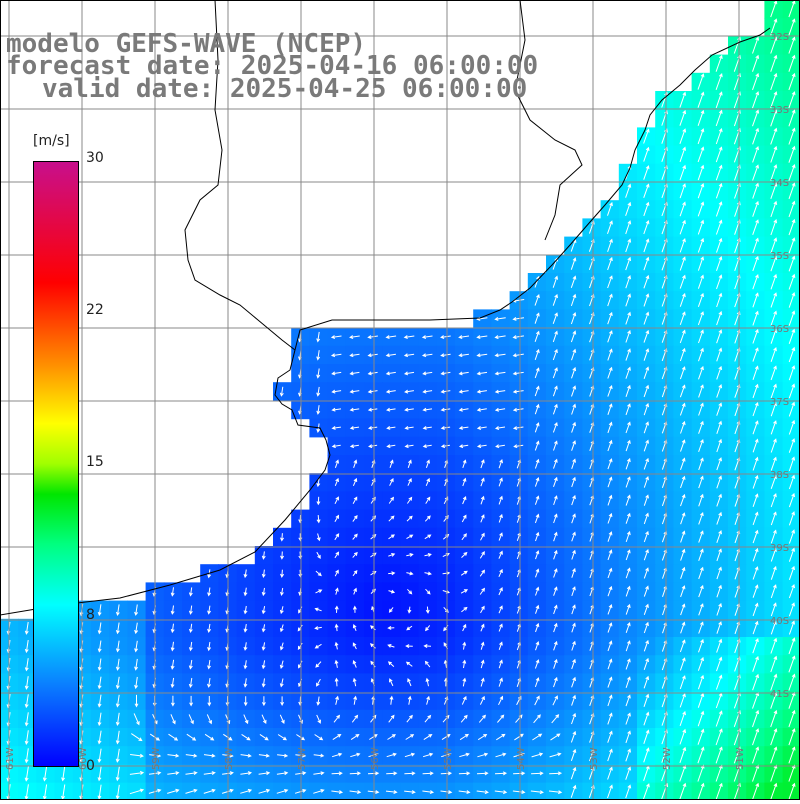 This screenshot has width=800, height=804. I want to click on colorbar, so click(56, 464).